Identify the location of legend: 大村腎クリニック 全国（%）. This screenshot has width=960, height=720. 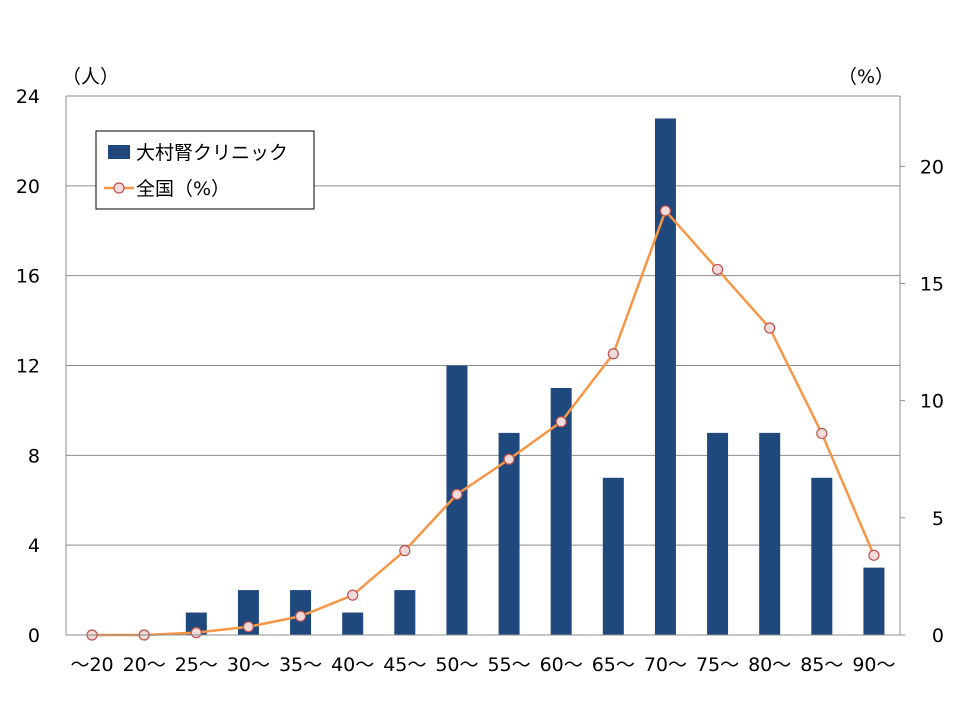
(205, 170).